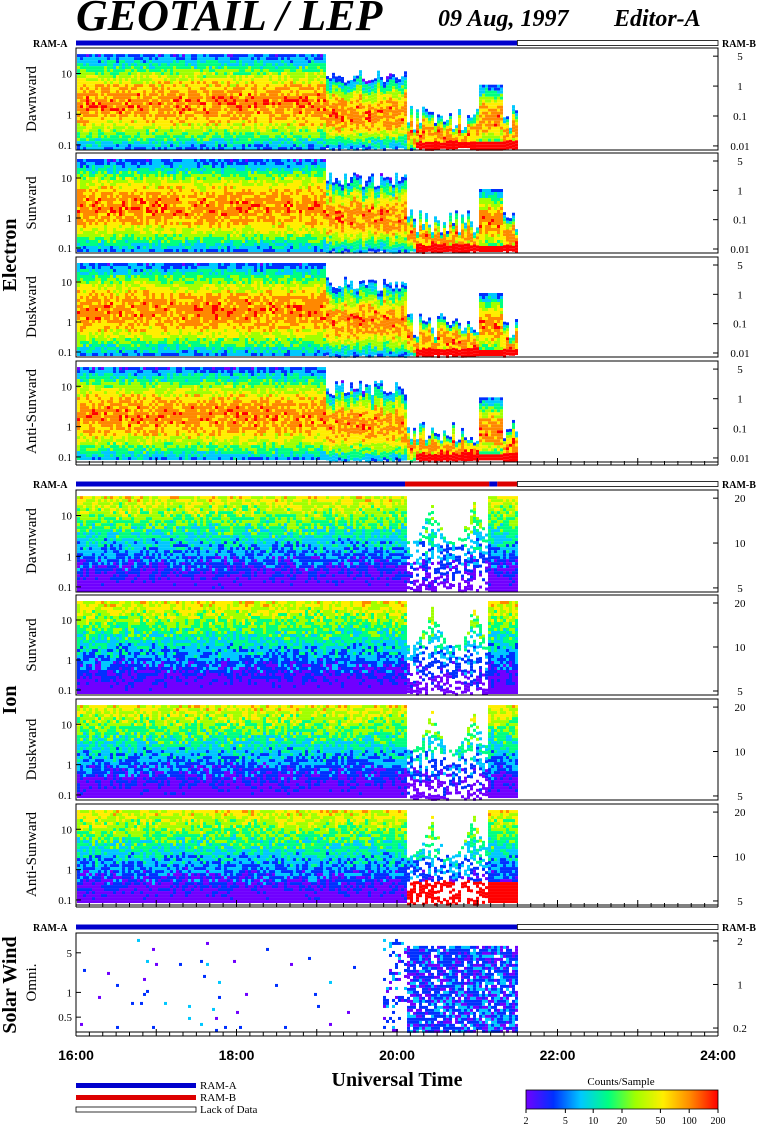 This screenshot has height=1128, width=762. I want to click on x-tick-label: 22:00, so click(558, 1055).